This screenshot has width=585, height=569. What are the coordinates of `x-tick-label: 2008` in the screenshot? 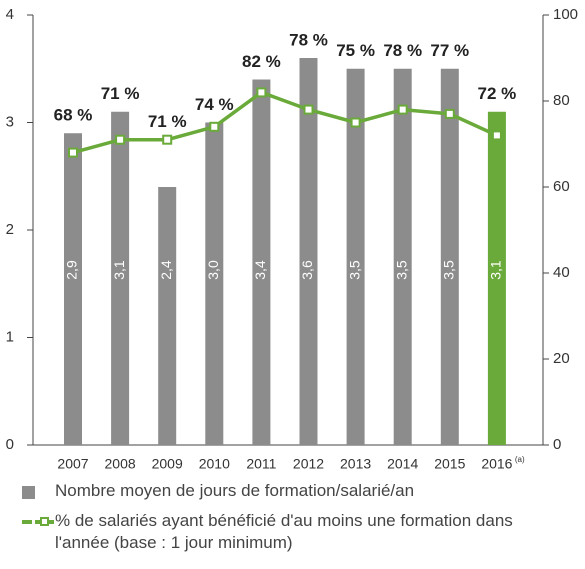 It's located at (120, 464).